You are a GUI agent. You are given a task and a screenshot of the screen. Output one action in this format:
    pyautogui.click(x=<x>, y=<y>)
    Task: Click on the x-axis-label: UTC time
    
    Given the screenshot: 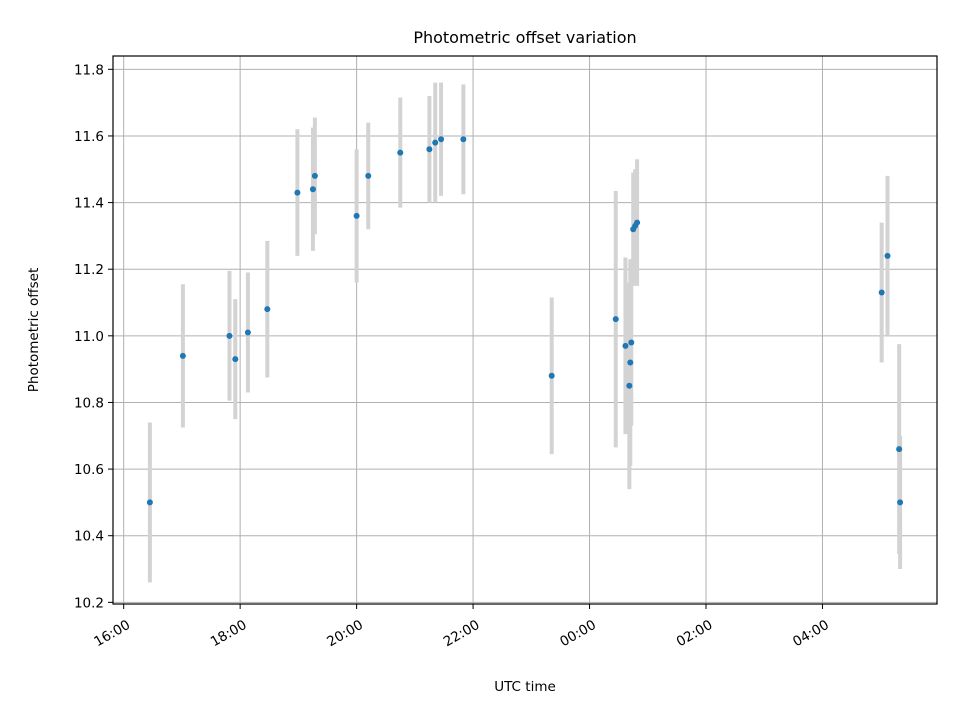 What is the action you would take?
    pyautogui.click(x=525, y=687)
    